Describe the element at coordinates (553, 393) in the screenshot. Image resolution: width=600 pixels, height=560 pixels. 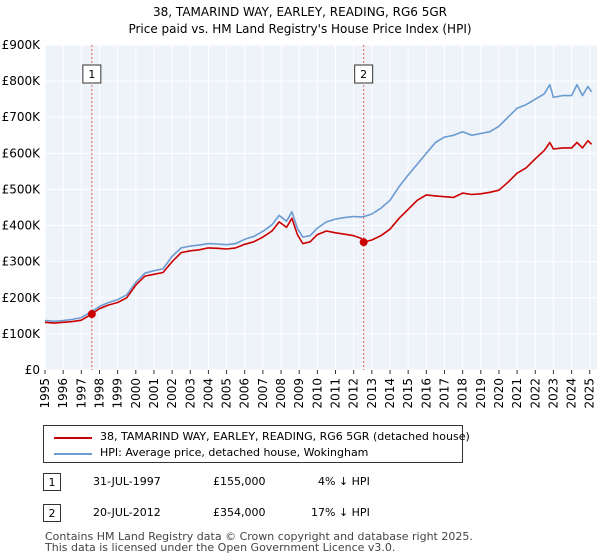
I see `x-tick-label: 2023` at that location.